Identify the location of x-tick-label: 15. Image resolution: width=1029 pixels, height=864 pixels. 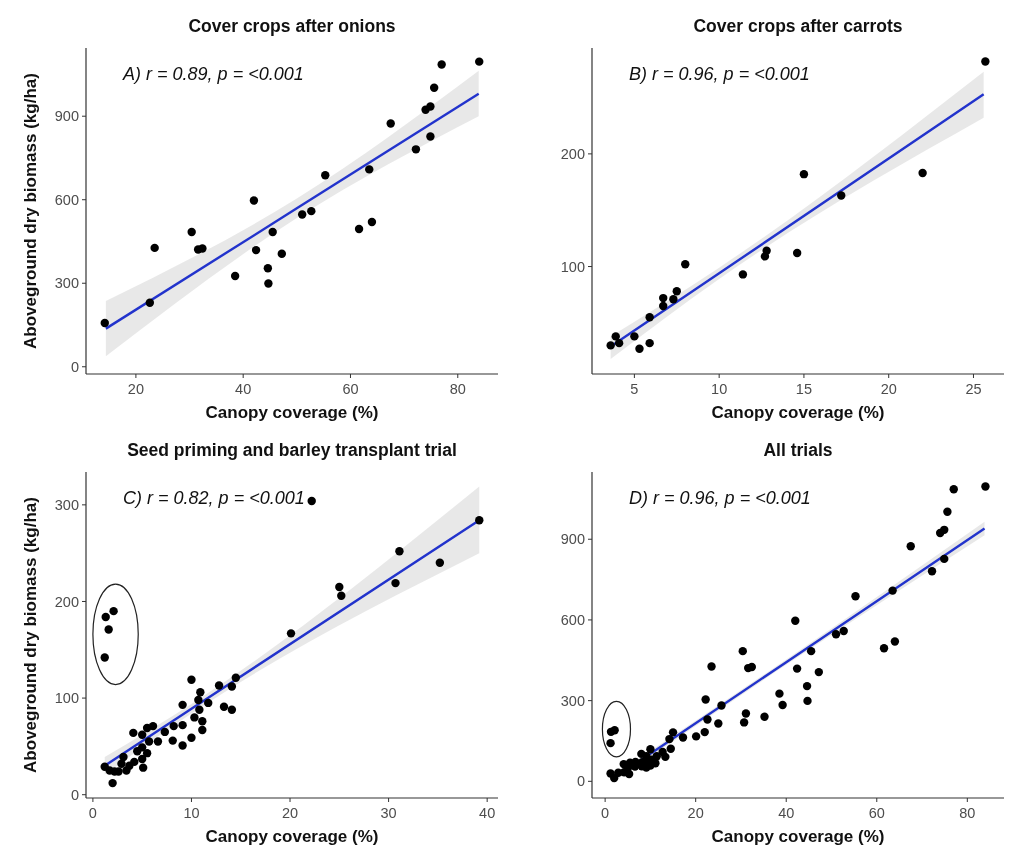
(803, 389).